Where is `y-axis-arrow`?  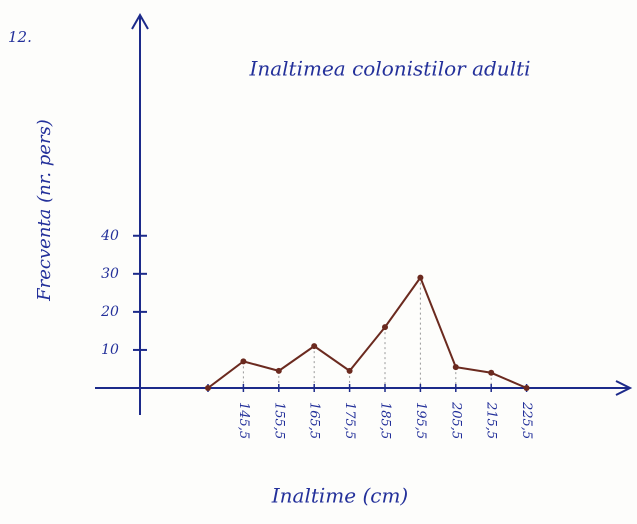
y-axis-arrow is located at coordinates (140, 21).